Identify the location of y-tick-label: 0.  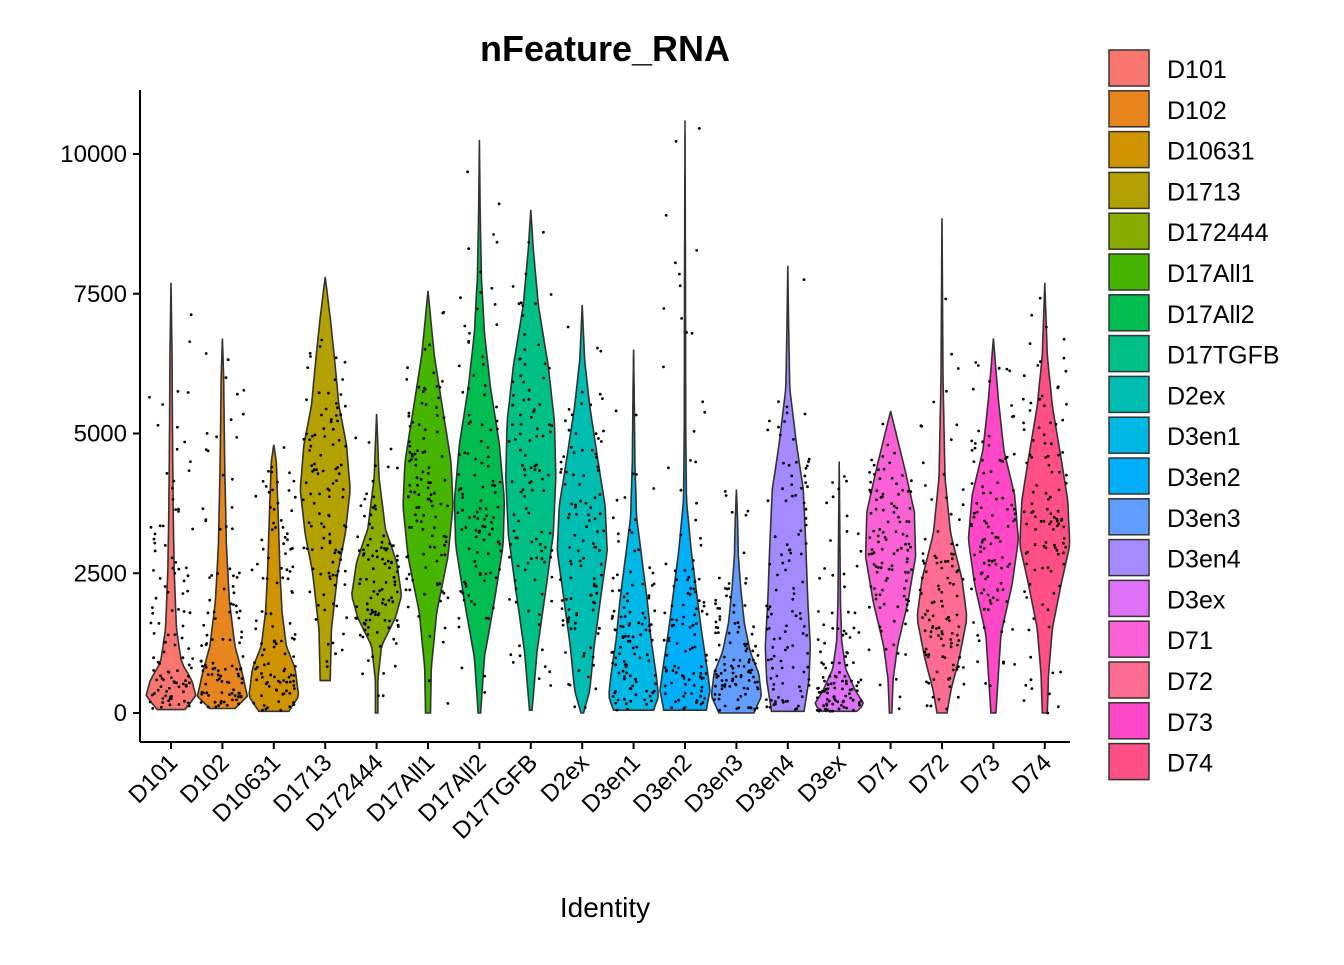
(120, 713).